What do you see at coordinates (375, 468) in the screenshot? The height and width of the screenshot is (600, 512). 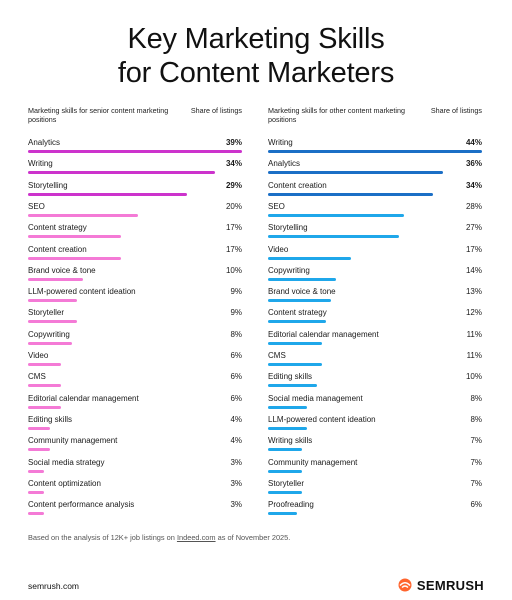 I see `other-bar-row: Community management 7%` at bounding box center [375, 468].